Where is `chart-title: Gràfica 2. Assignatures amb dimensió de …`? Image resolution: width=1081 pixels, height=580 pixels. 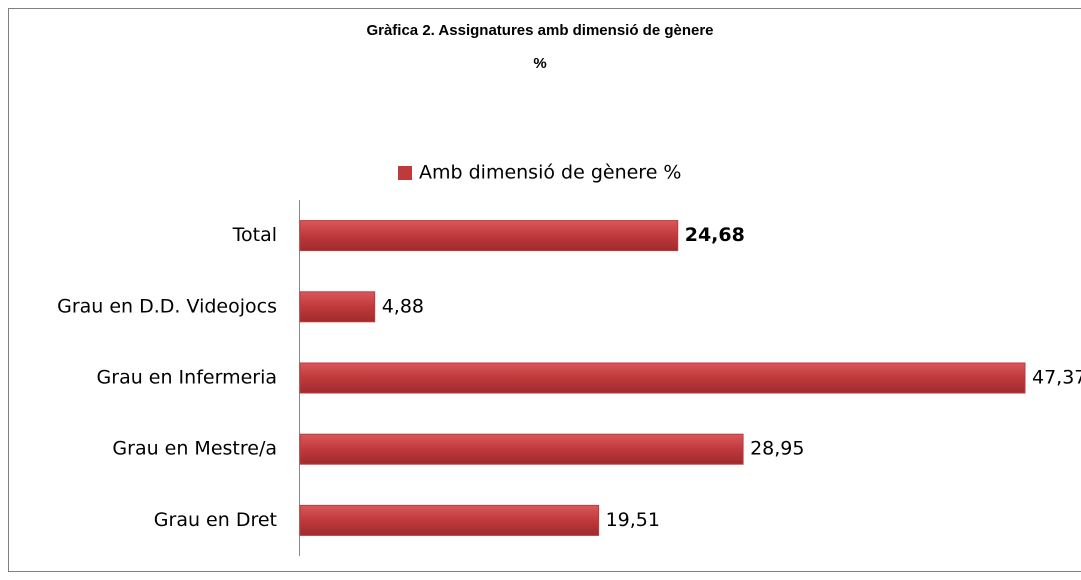
chart-title: Gràfica 2. Assignatures amb dimensió de … is located at coordinates (539, 30).